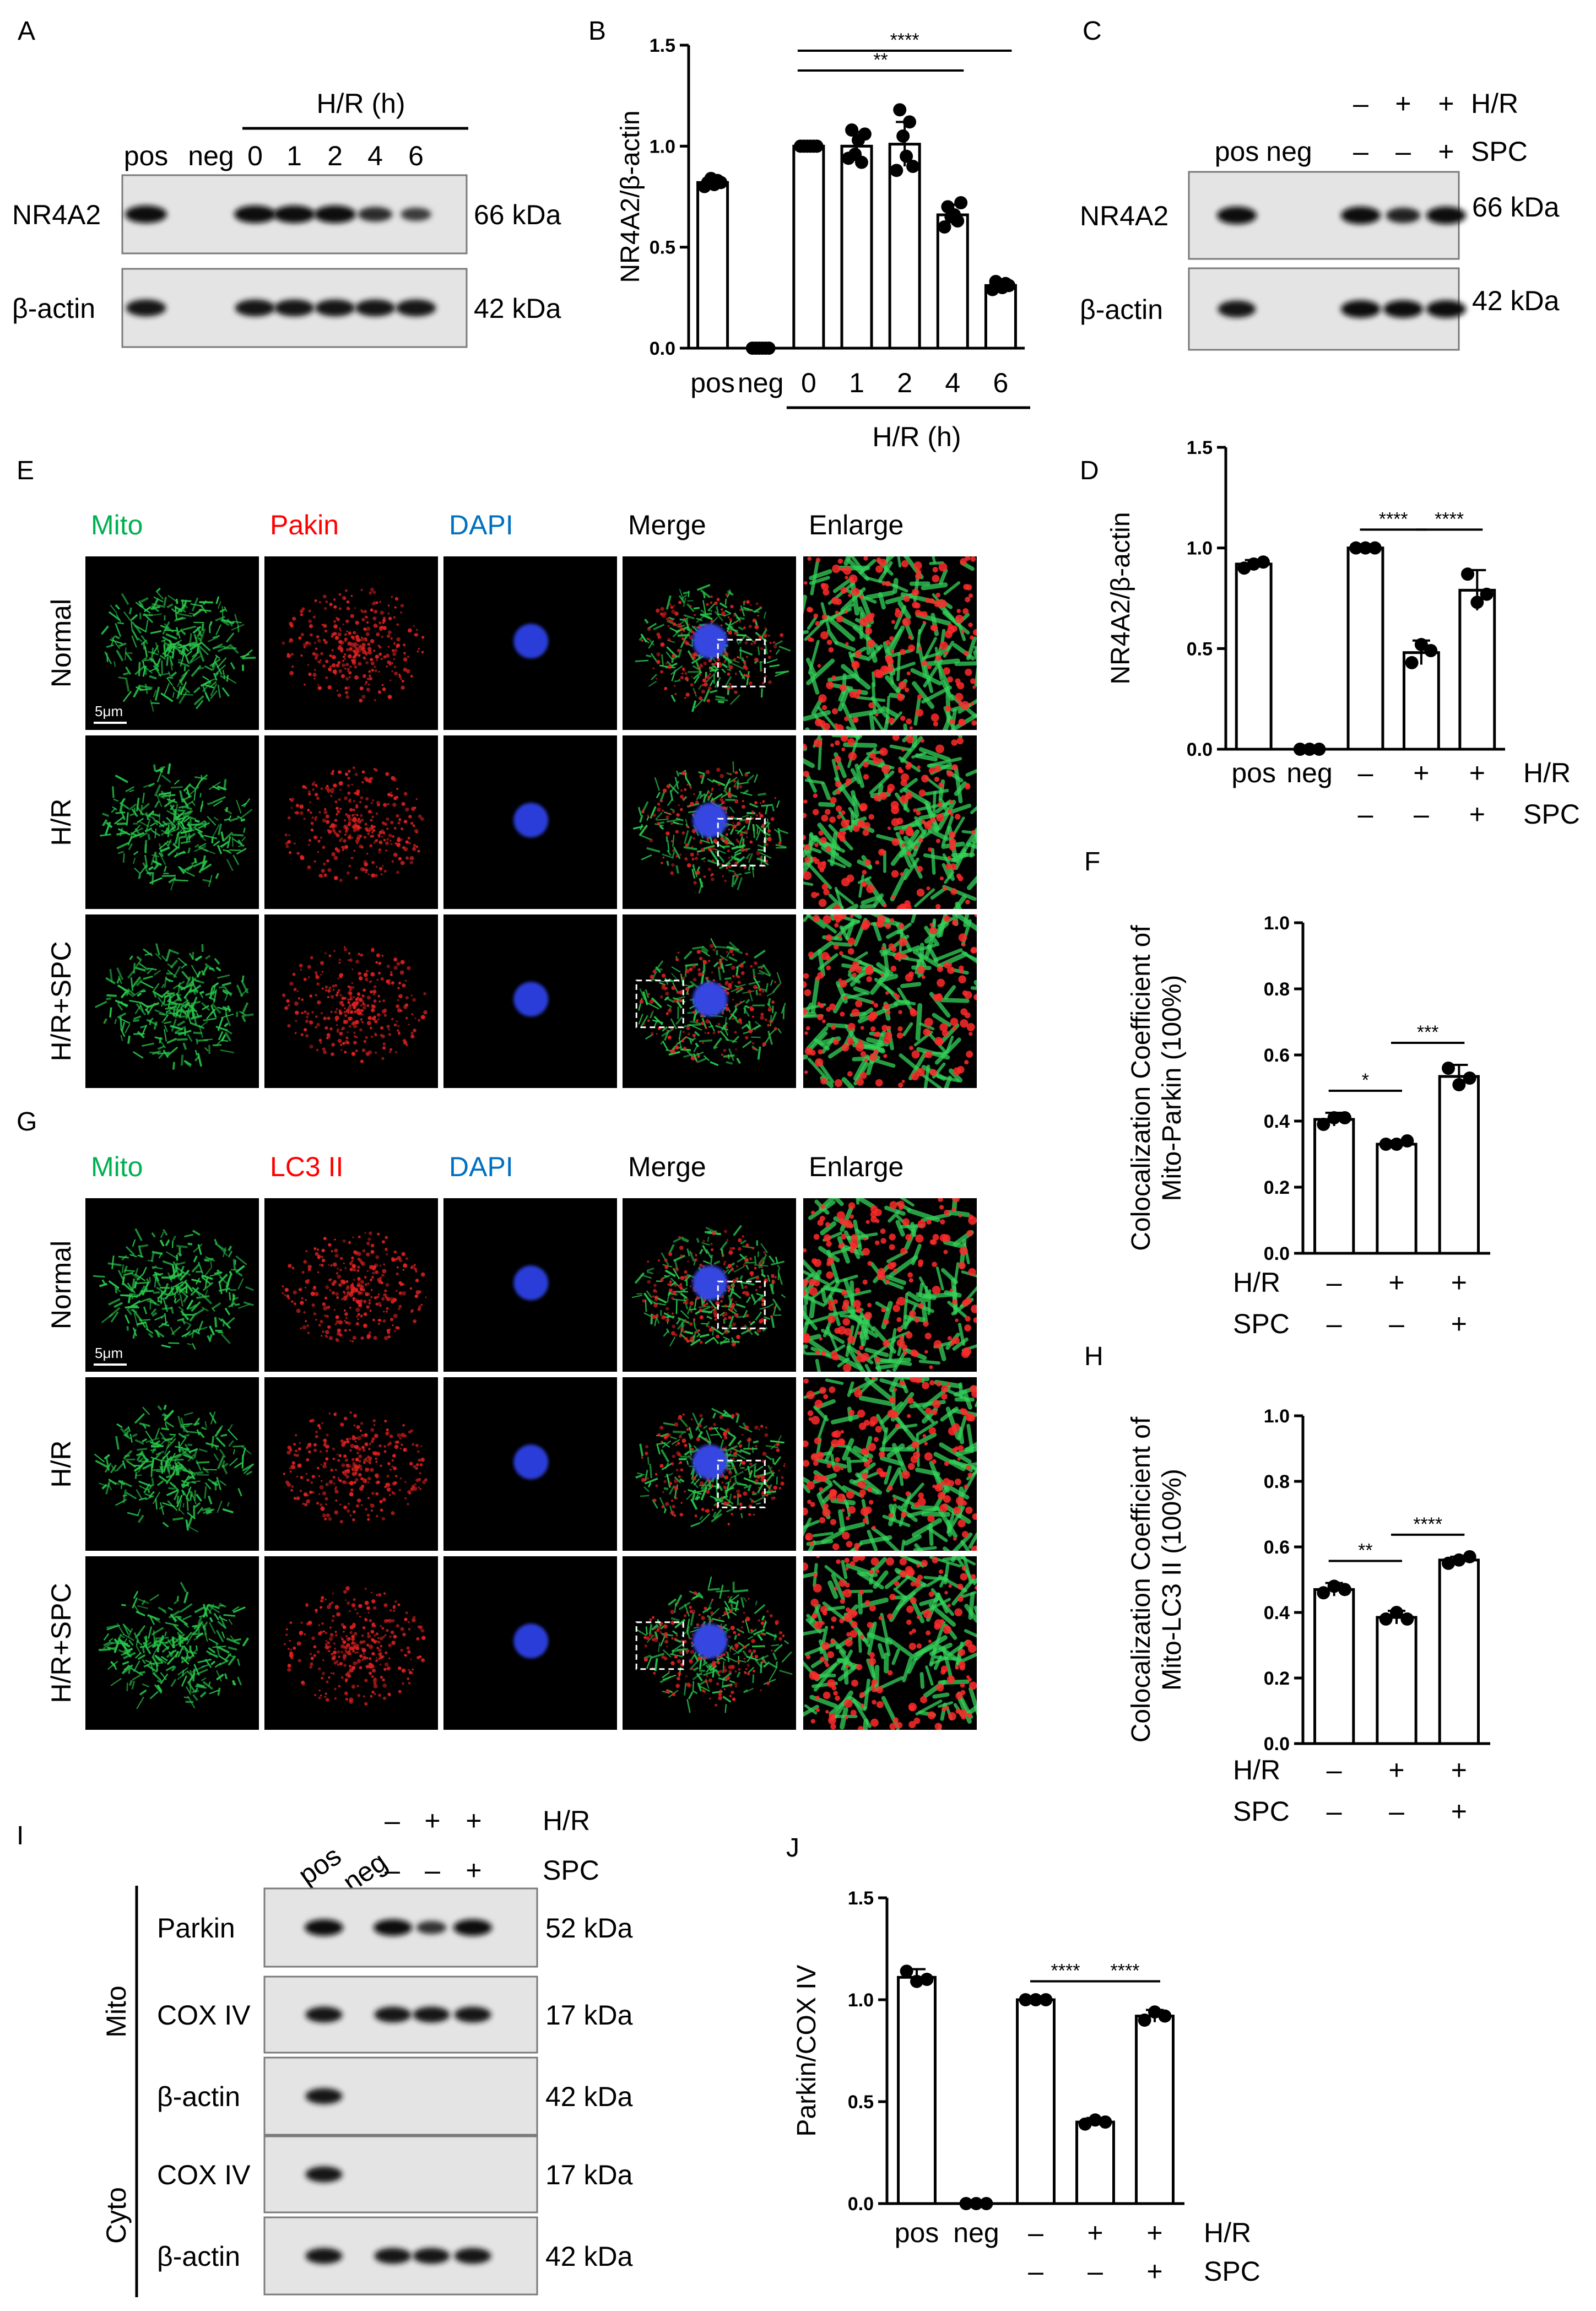 This screenshot has width=1596, height=2311. What do you see at coordinates (1092, 32) in the screenshot?
I see `panel-letter-C: C` at bounding box center [1092, 32].